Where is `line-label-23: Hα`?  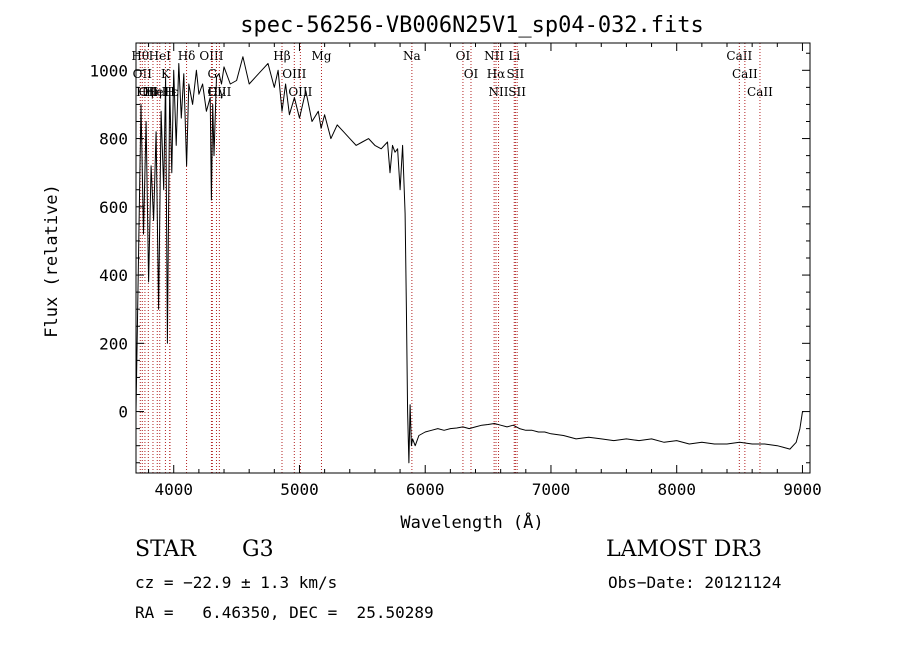
line-label-23: Hα is located at coordinates (496, 74).